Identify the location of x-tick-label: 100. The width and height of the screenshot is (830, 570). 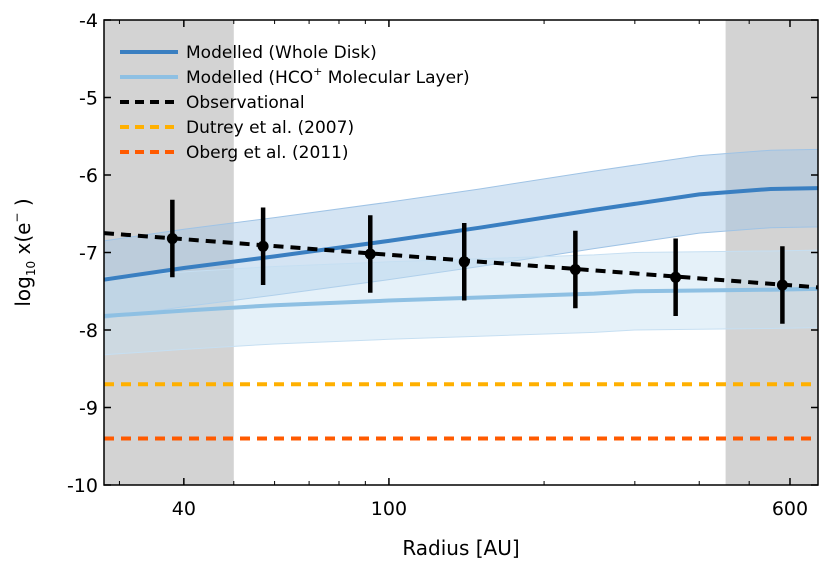
(389, 509).